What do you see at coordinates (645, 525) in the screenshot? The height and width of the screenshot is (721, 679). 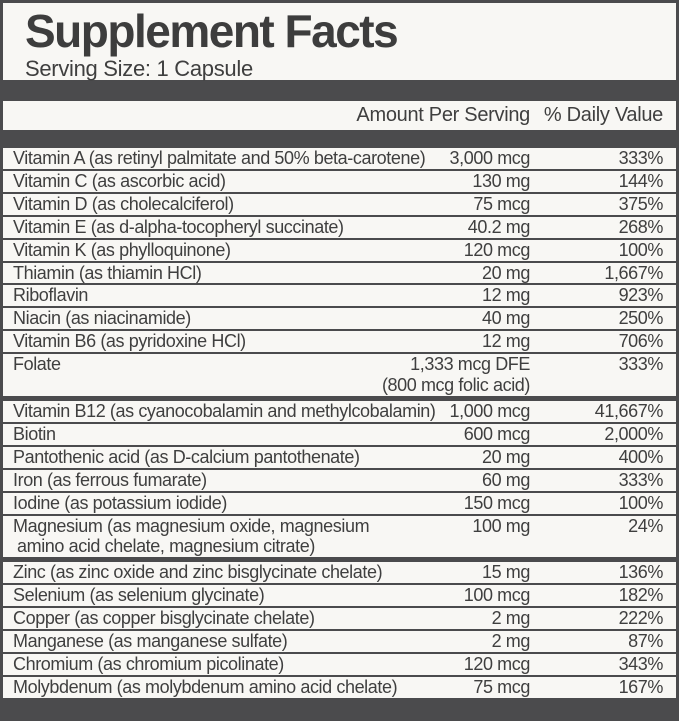 I see `nutrient-daily-value: 24%` at bounding box center [645, 525].